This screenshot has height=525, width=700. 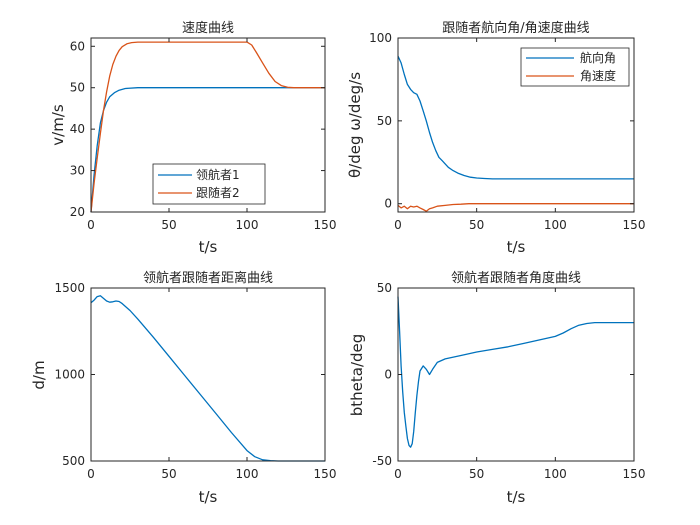 I want to click on legend: 领航者1 跟随者2, so click(x=209, y=184).